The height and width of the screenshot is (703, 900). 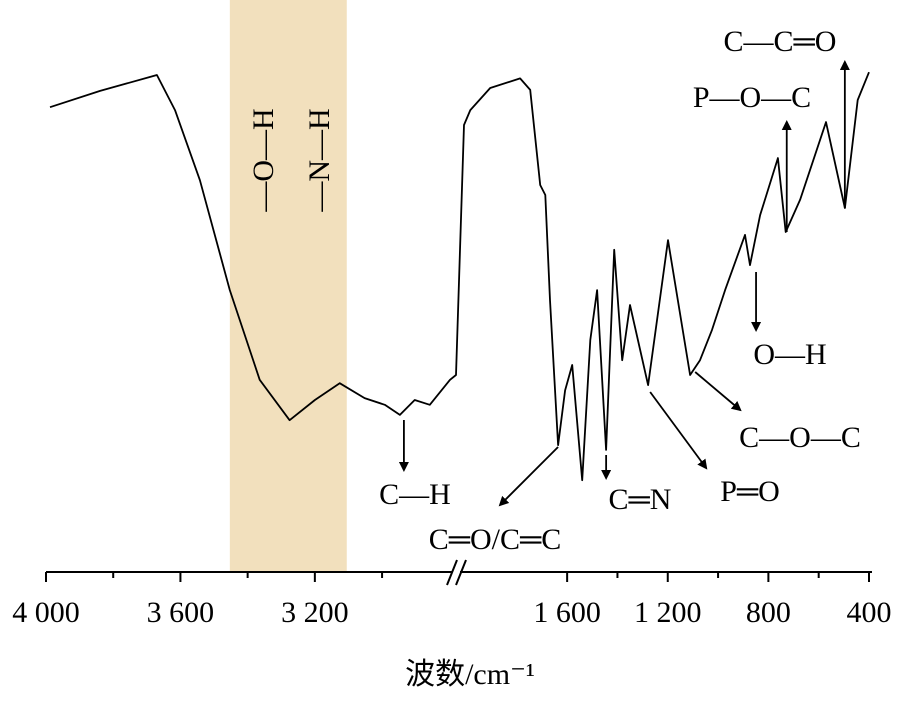 What do you see at coordinates (263, 160) in the screenshot?
I see `band-label: —O—H` at bounding box center [263, 160].